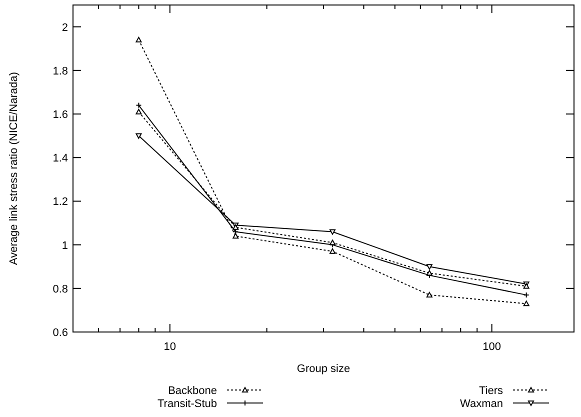  Describe the element at coordinates (60, 289) in the screenshot. I see `y-tick-label: 0.8` at that location.